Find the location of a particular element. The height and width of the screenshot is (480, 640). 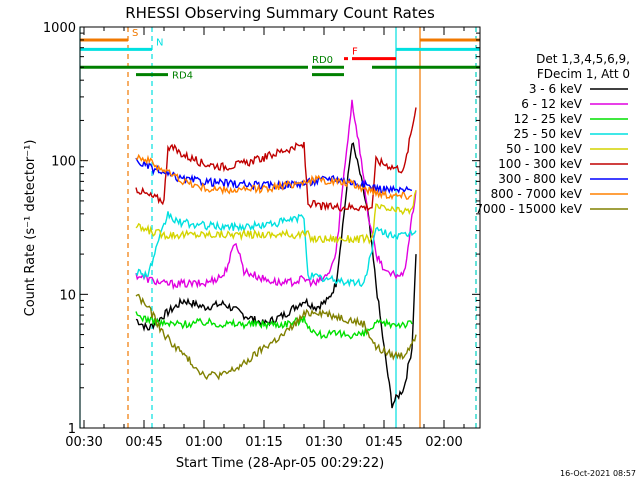

legend-label: 6 - 12 keV is located at coordinates (552, 104).